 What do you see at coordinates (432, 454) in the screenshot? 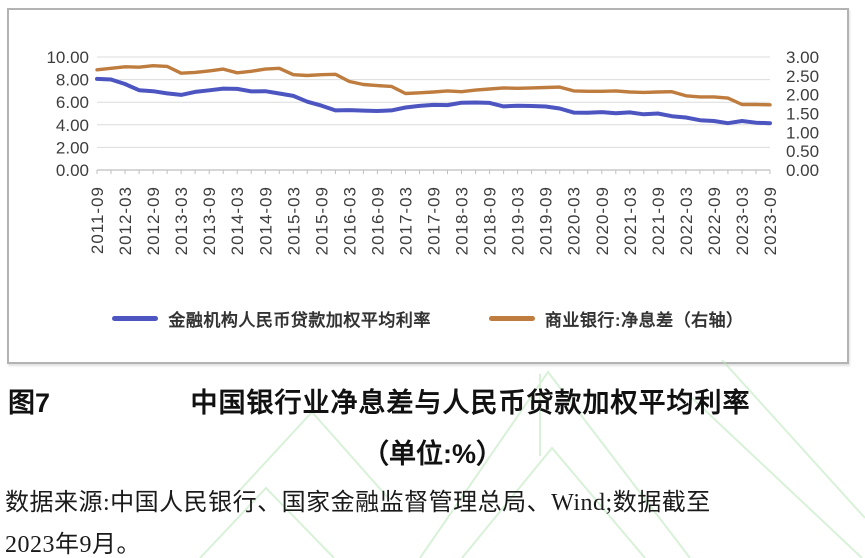
I see `figure-unit-subtitle: （单位:%）` at bounding box center [432, 454].